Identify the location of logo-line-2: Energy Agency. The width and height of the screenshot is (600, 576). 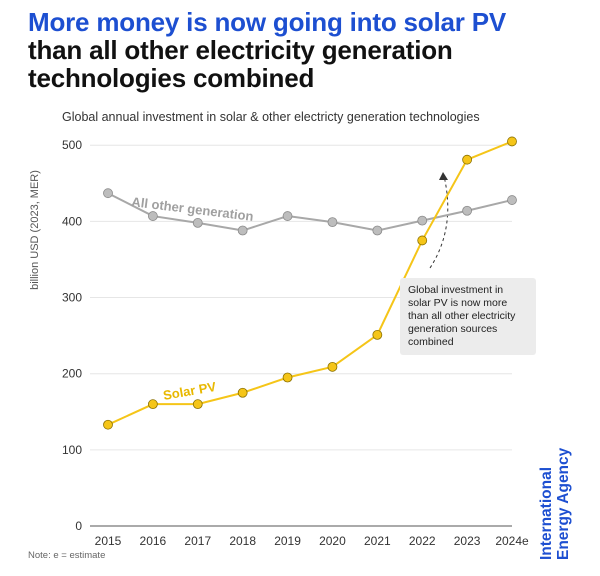
(563, 503).